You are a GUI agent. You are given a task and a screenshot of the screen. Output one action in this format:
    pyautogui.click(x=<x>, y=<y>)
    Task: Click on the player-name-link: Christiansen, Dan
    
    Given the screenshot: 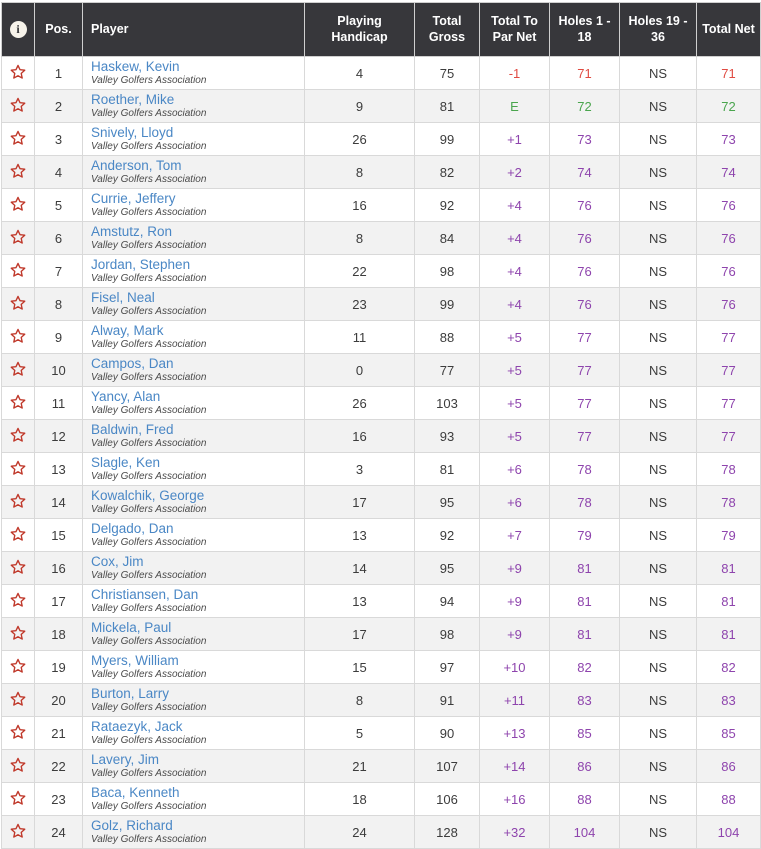 What is the action you would take?
    pyautogui.click(x=145, y=595)
    